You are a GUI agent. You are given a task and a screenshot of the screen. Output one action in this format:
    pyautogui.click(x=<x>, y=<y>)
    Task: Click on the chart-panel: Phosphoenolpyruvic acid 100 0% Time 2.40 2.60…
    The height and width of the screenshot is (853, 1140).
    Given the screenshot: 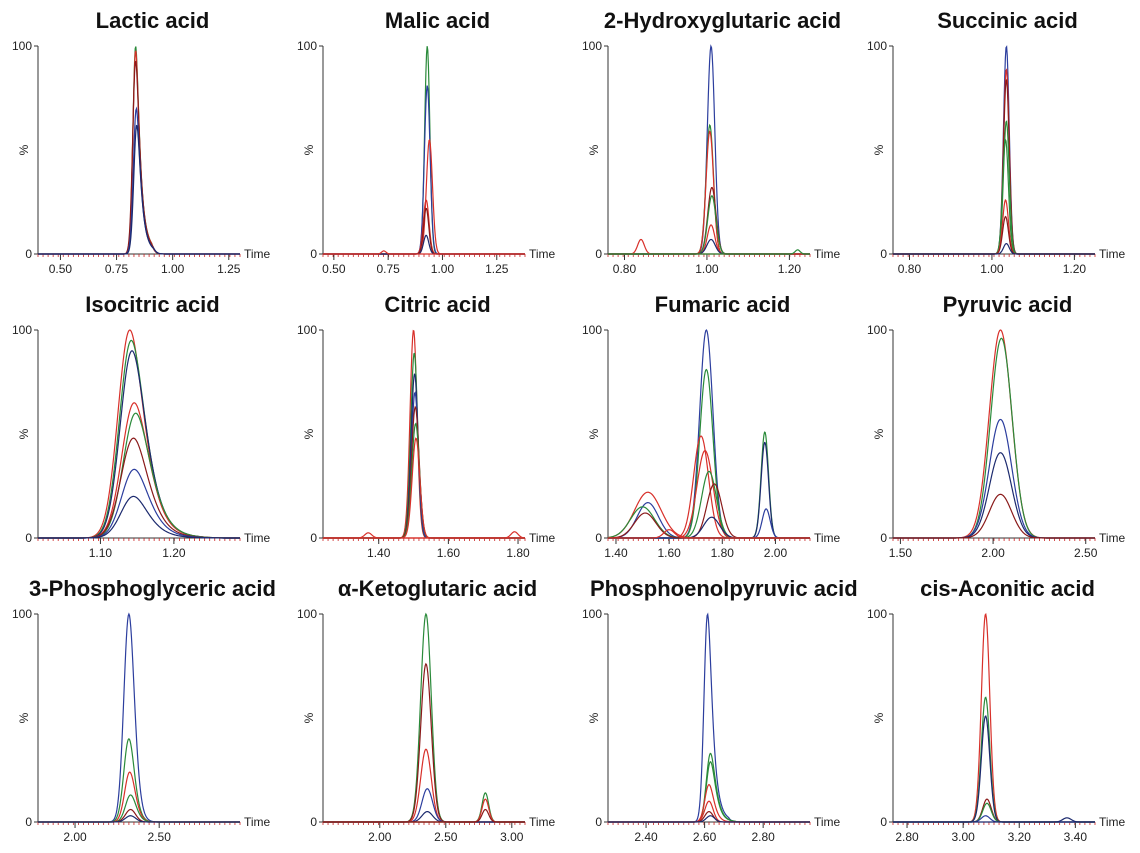 What is the action you would take?
    pyautogui.click(x=714, y=710)
    